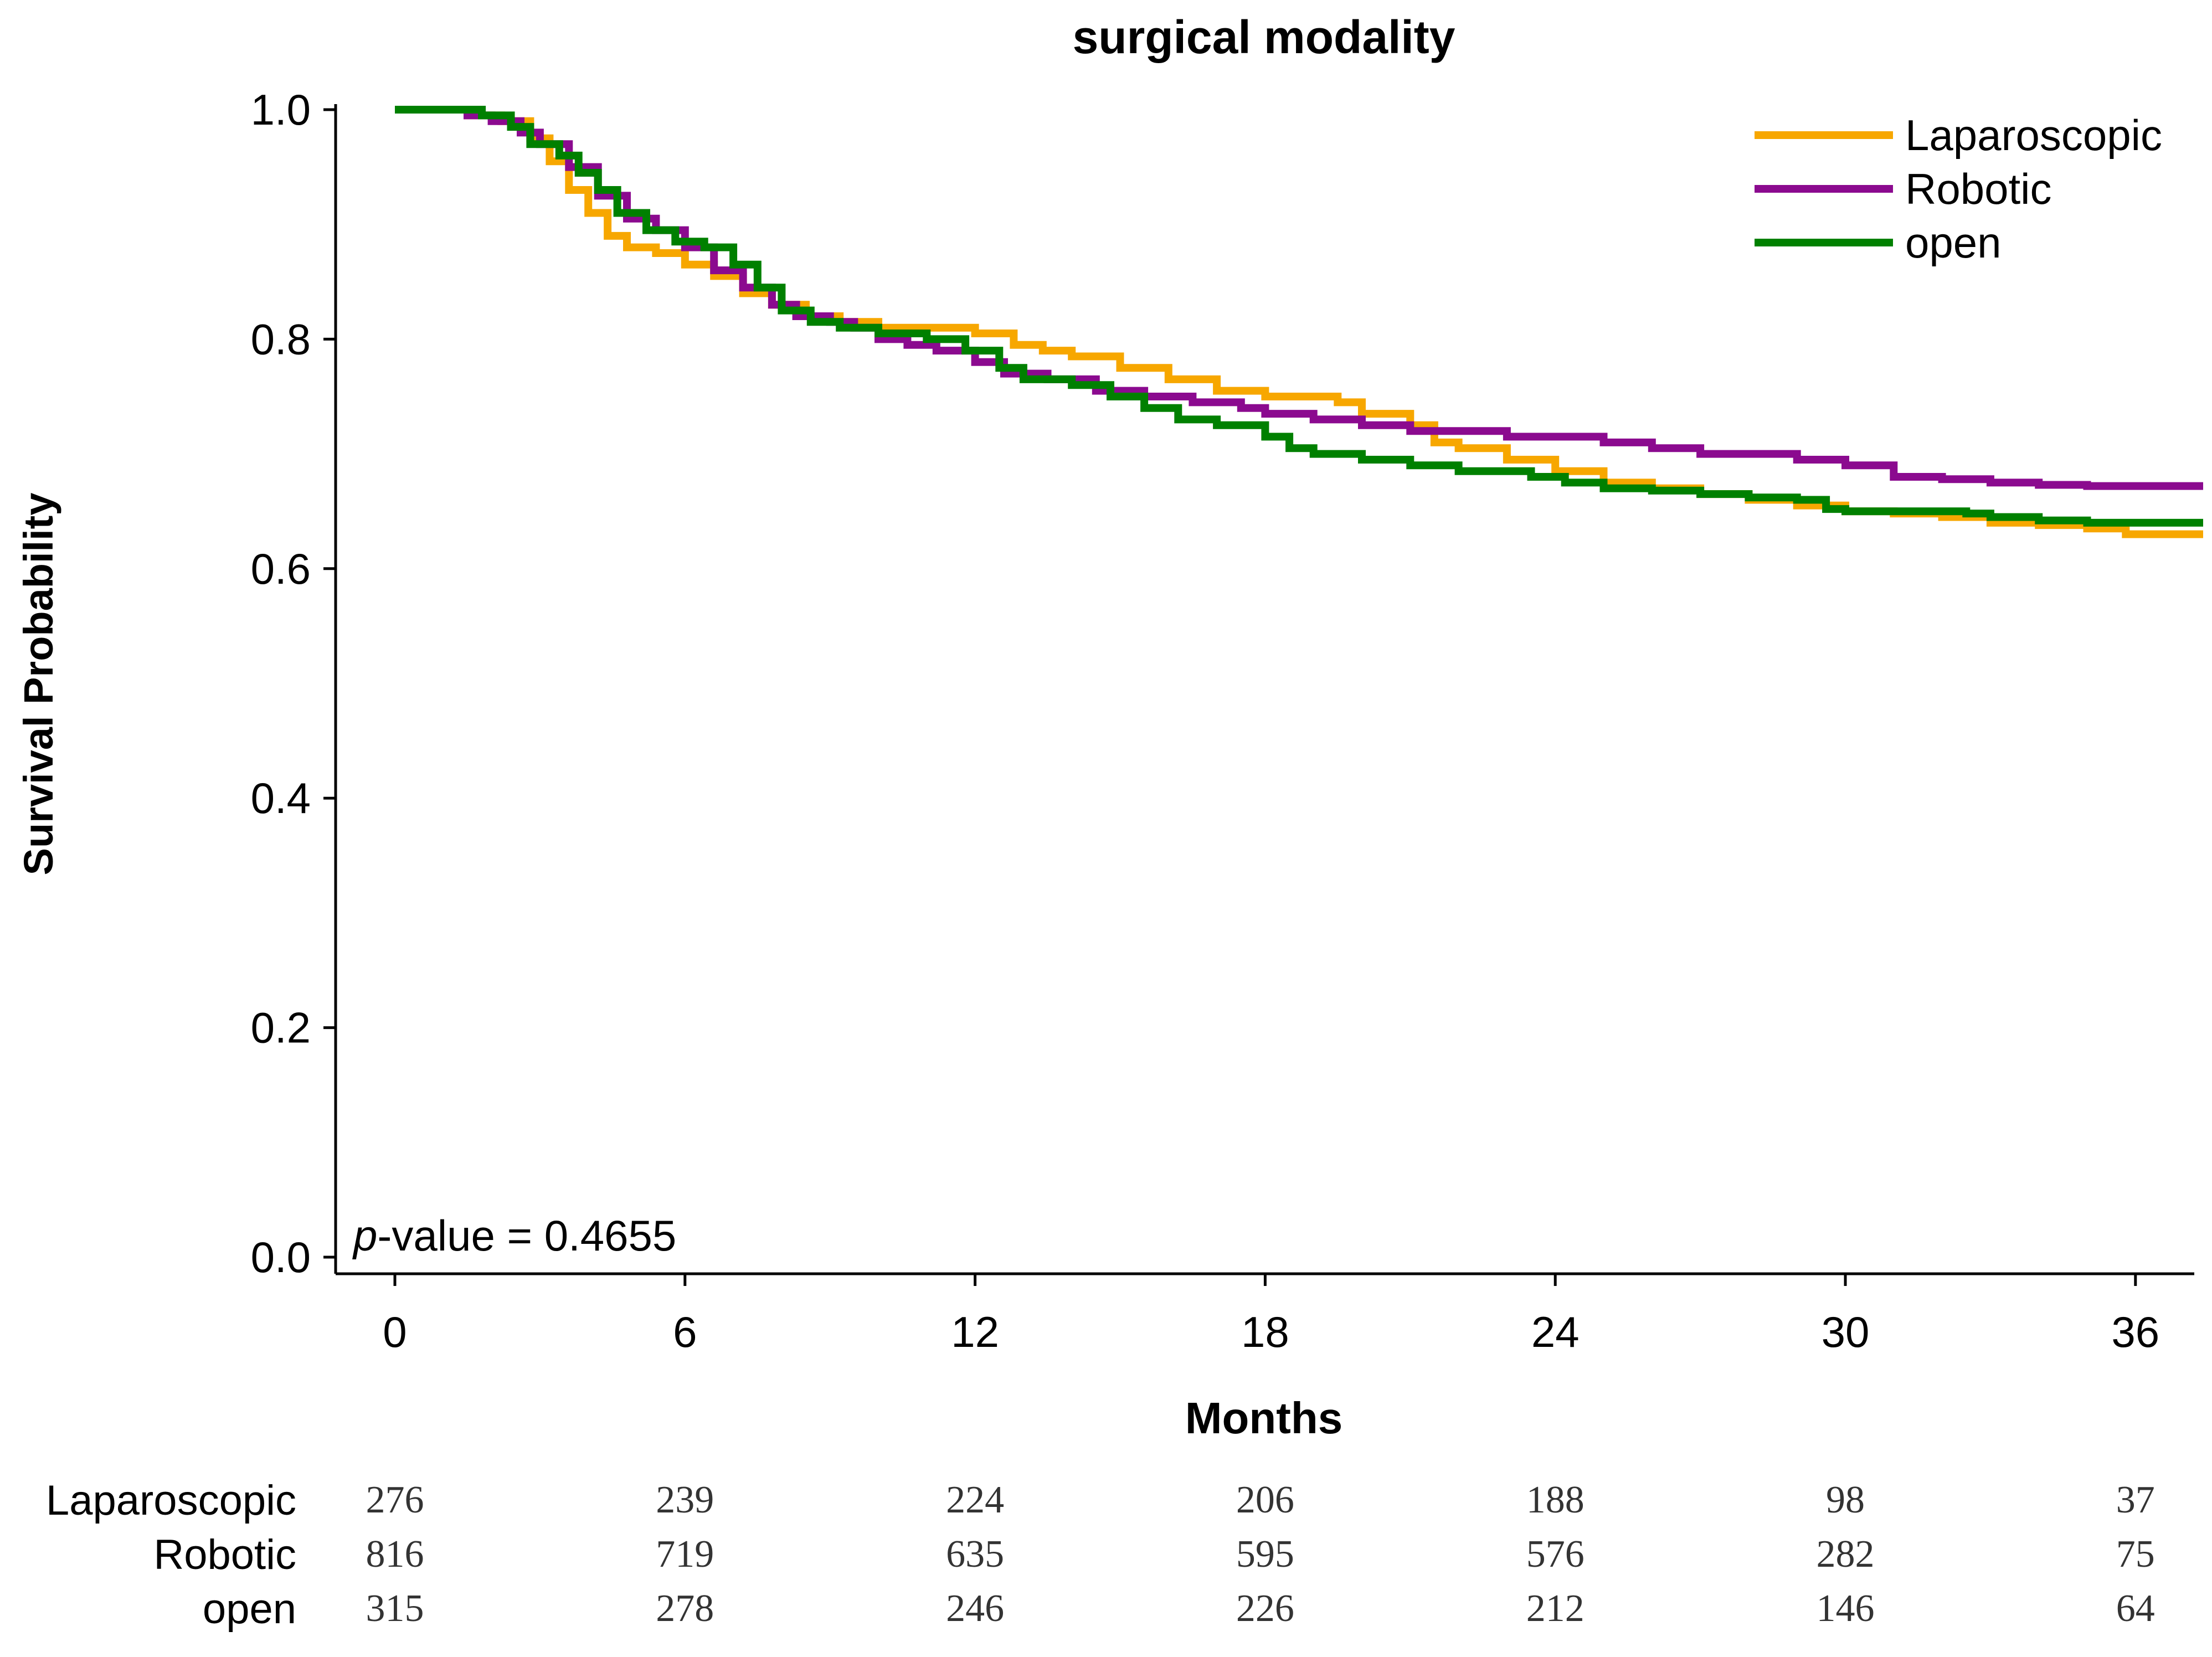 This screenshot has width=2212, height=1657. Describe the element at coordinates (1954, 242) in the screenshot. I see `legend-label-open: open` at that location.